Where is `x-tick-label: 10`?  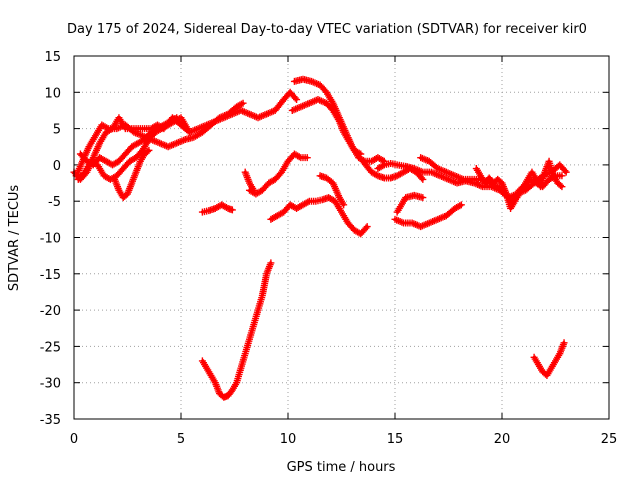 x-tick-label: 10 is located at coordinates (288, 439).